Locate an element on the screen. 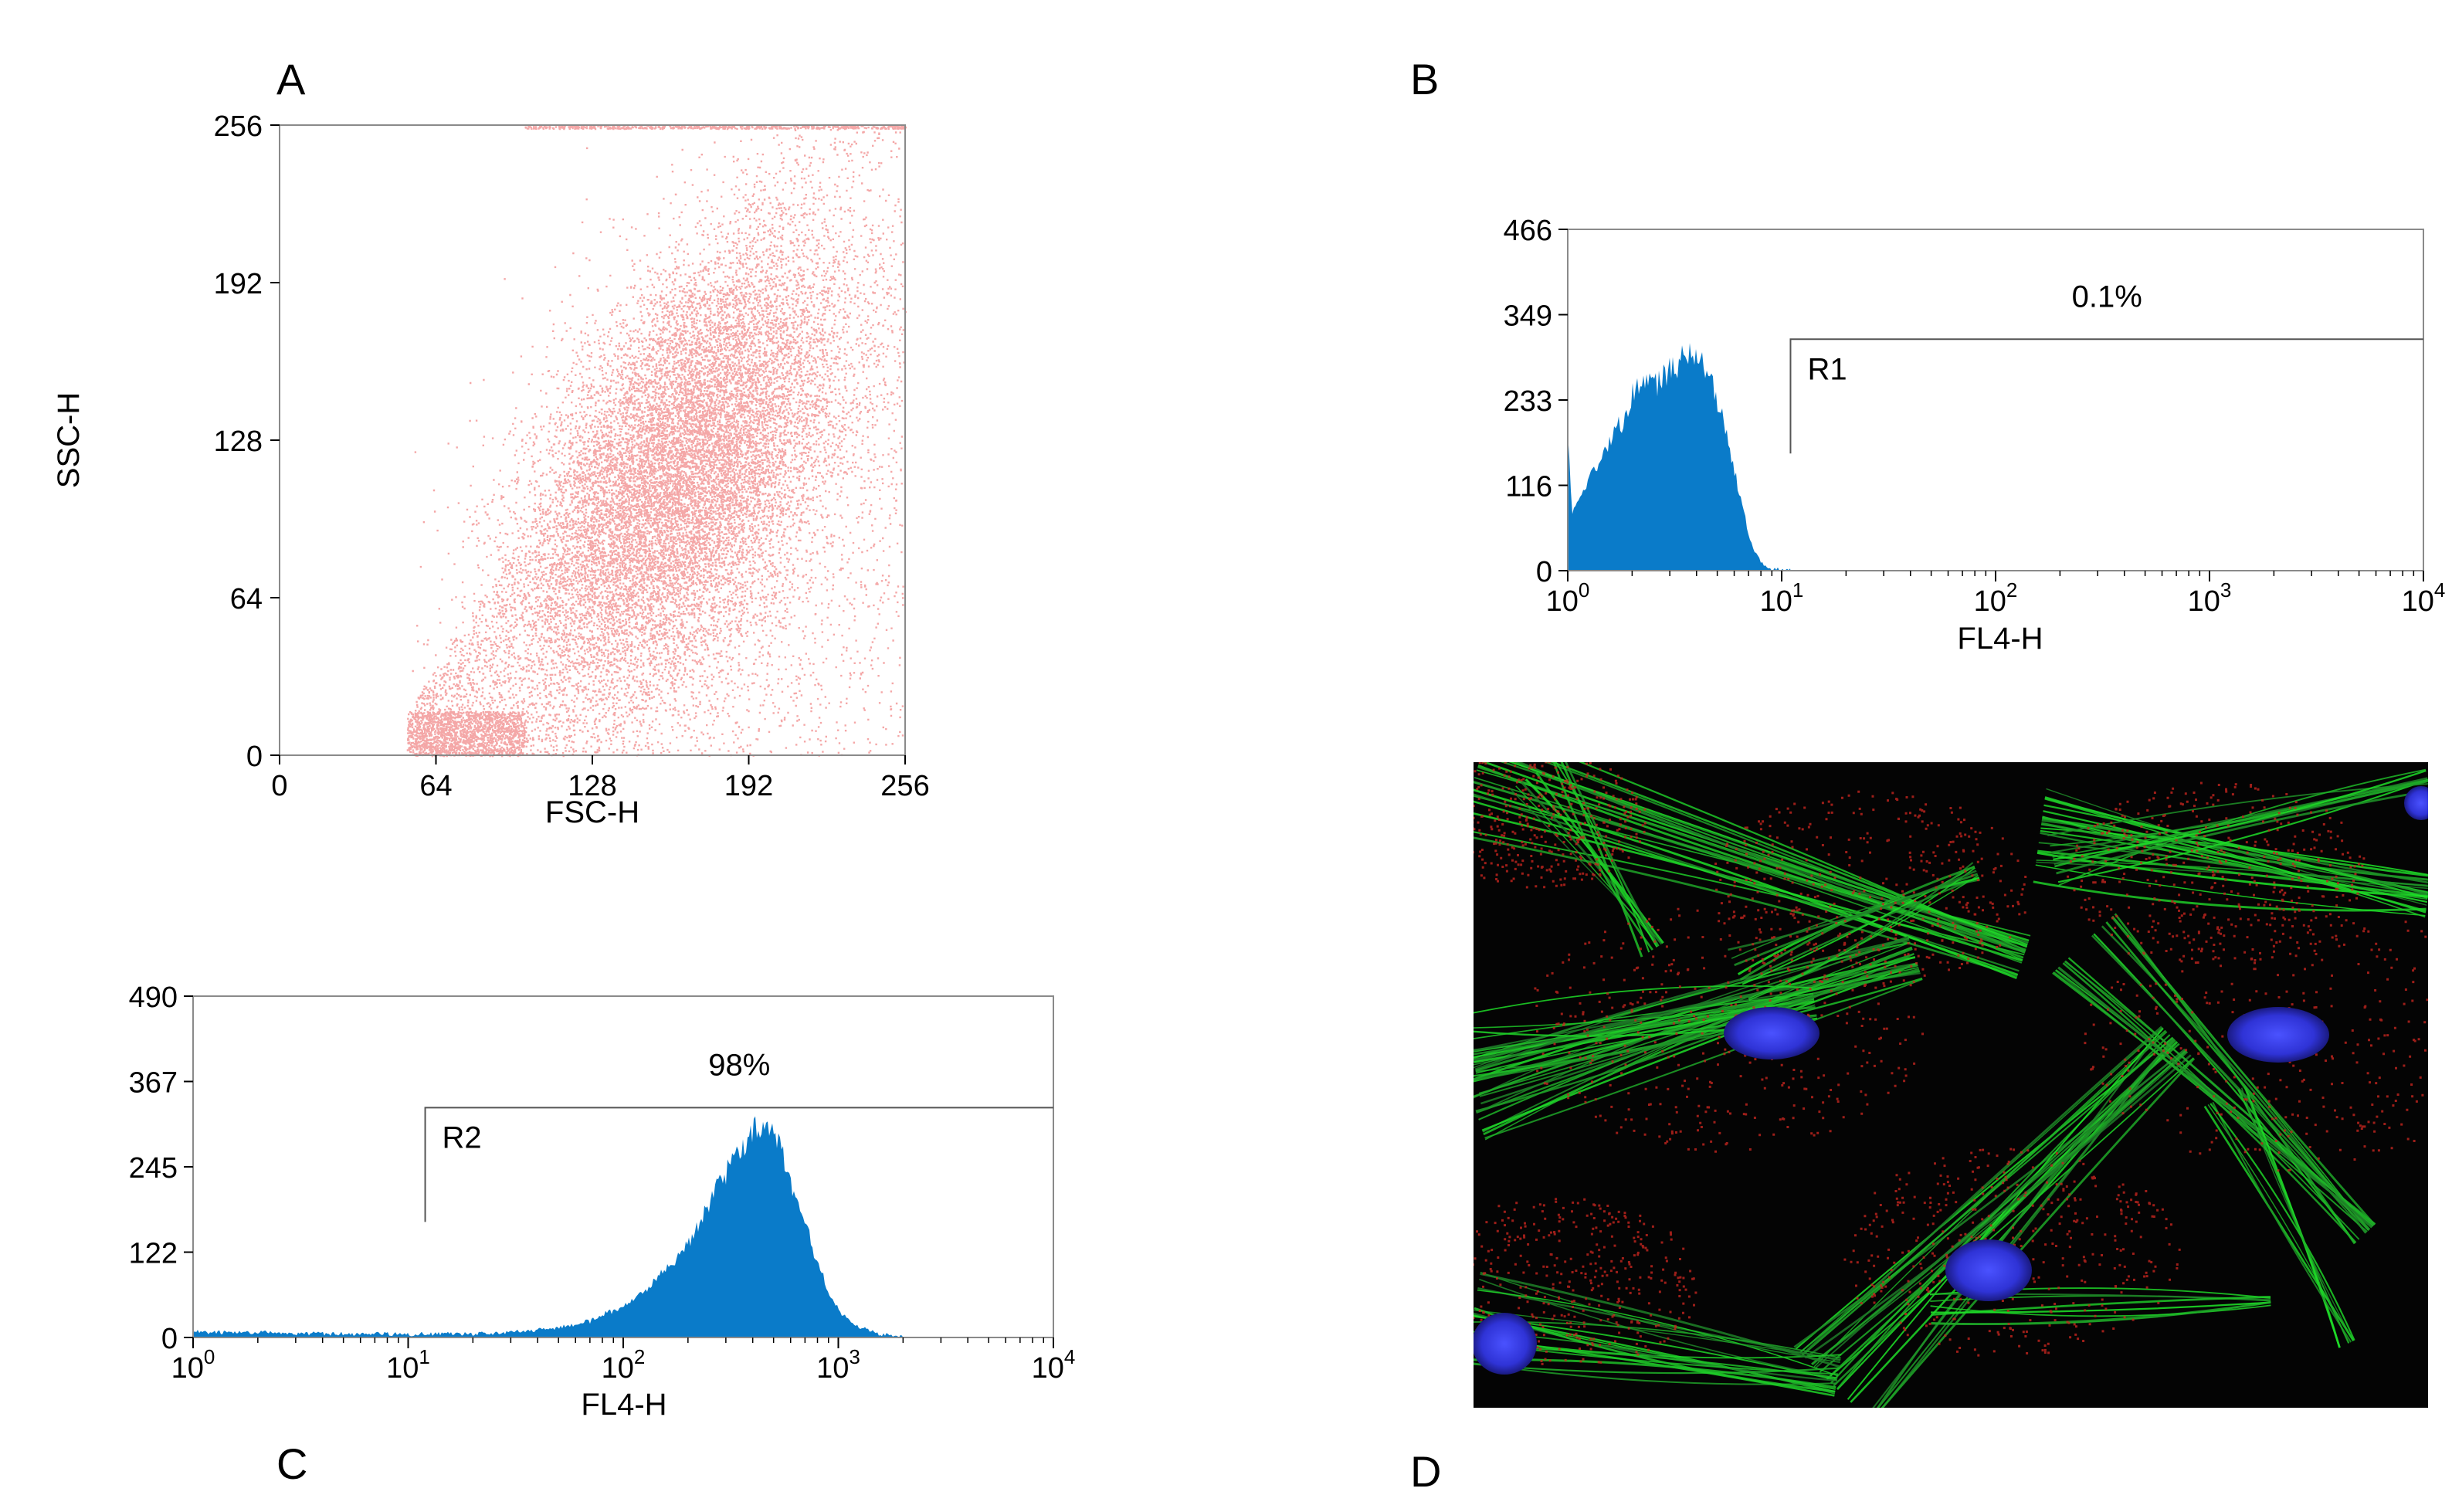  y-axis-label: SSC-H is located at coordinates (69, 440).